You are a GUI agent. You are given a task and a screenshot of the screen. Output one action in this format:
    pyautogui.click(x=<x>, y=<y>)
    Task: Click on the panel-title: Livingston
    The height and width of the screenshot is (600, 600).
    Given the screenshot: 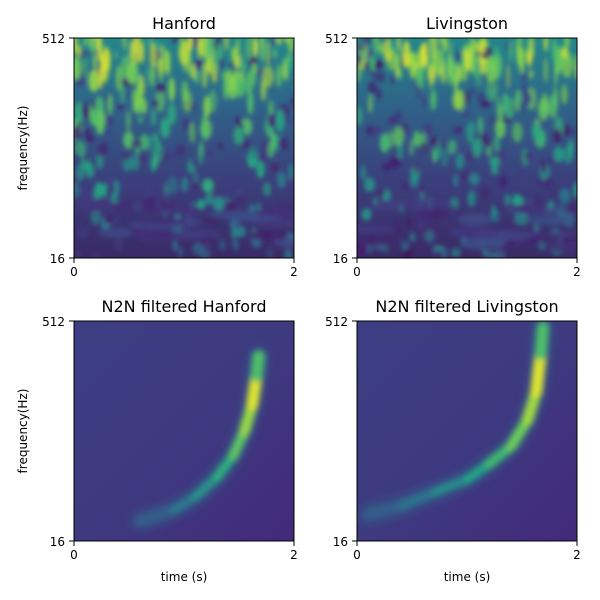 What is the action you would take?
    pyautogui.click(x=467, y=23)
    